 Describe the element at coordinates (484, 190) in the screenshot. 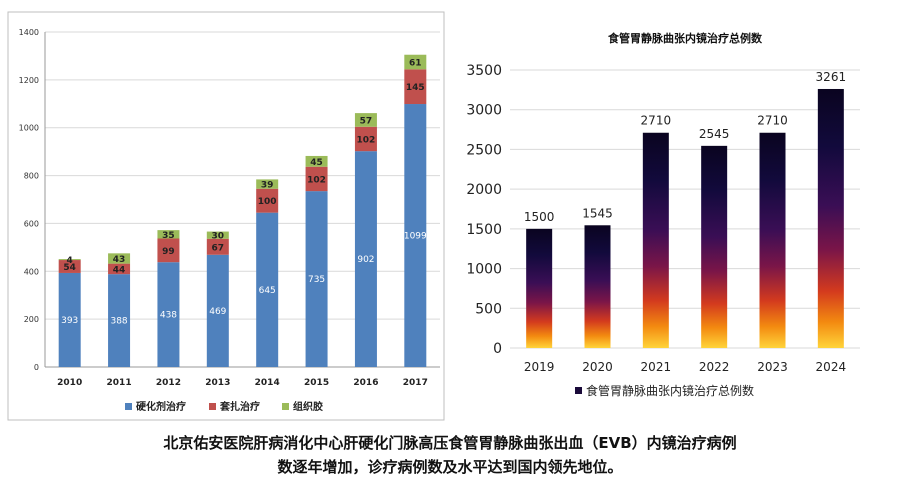

I see `y-tick-label: 2000` at that location.